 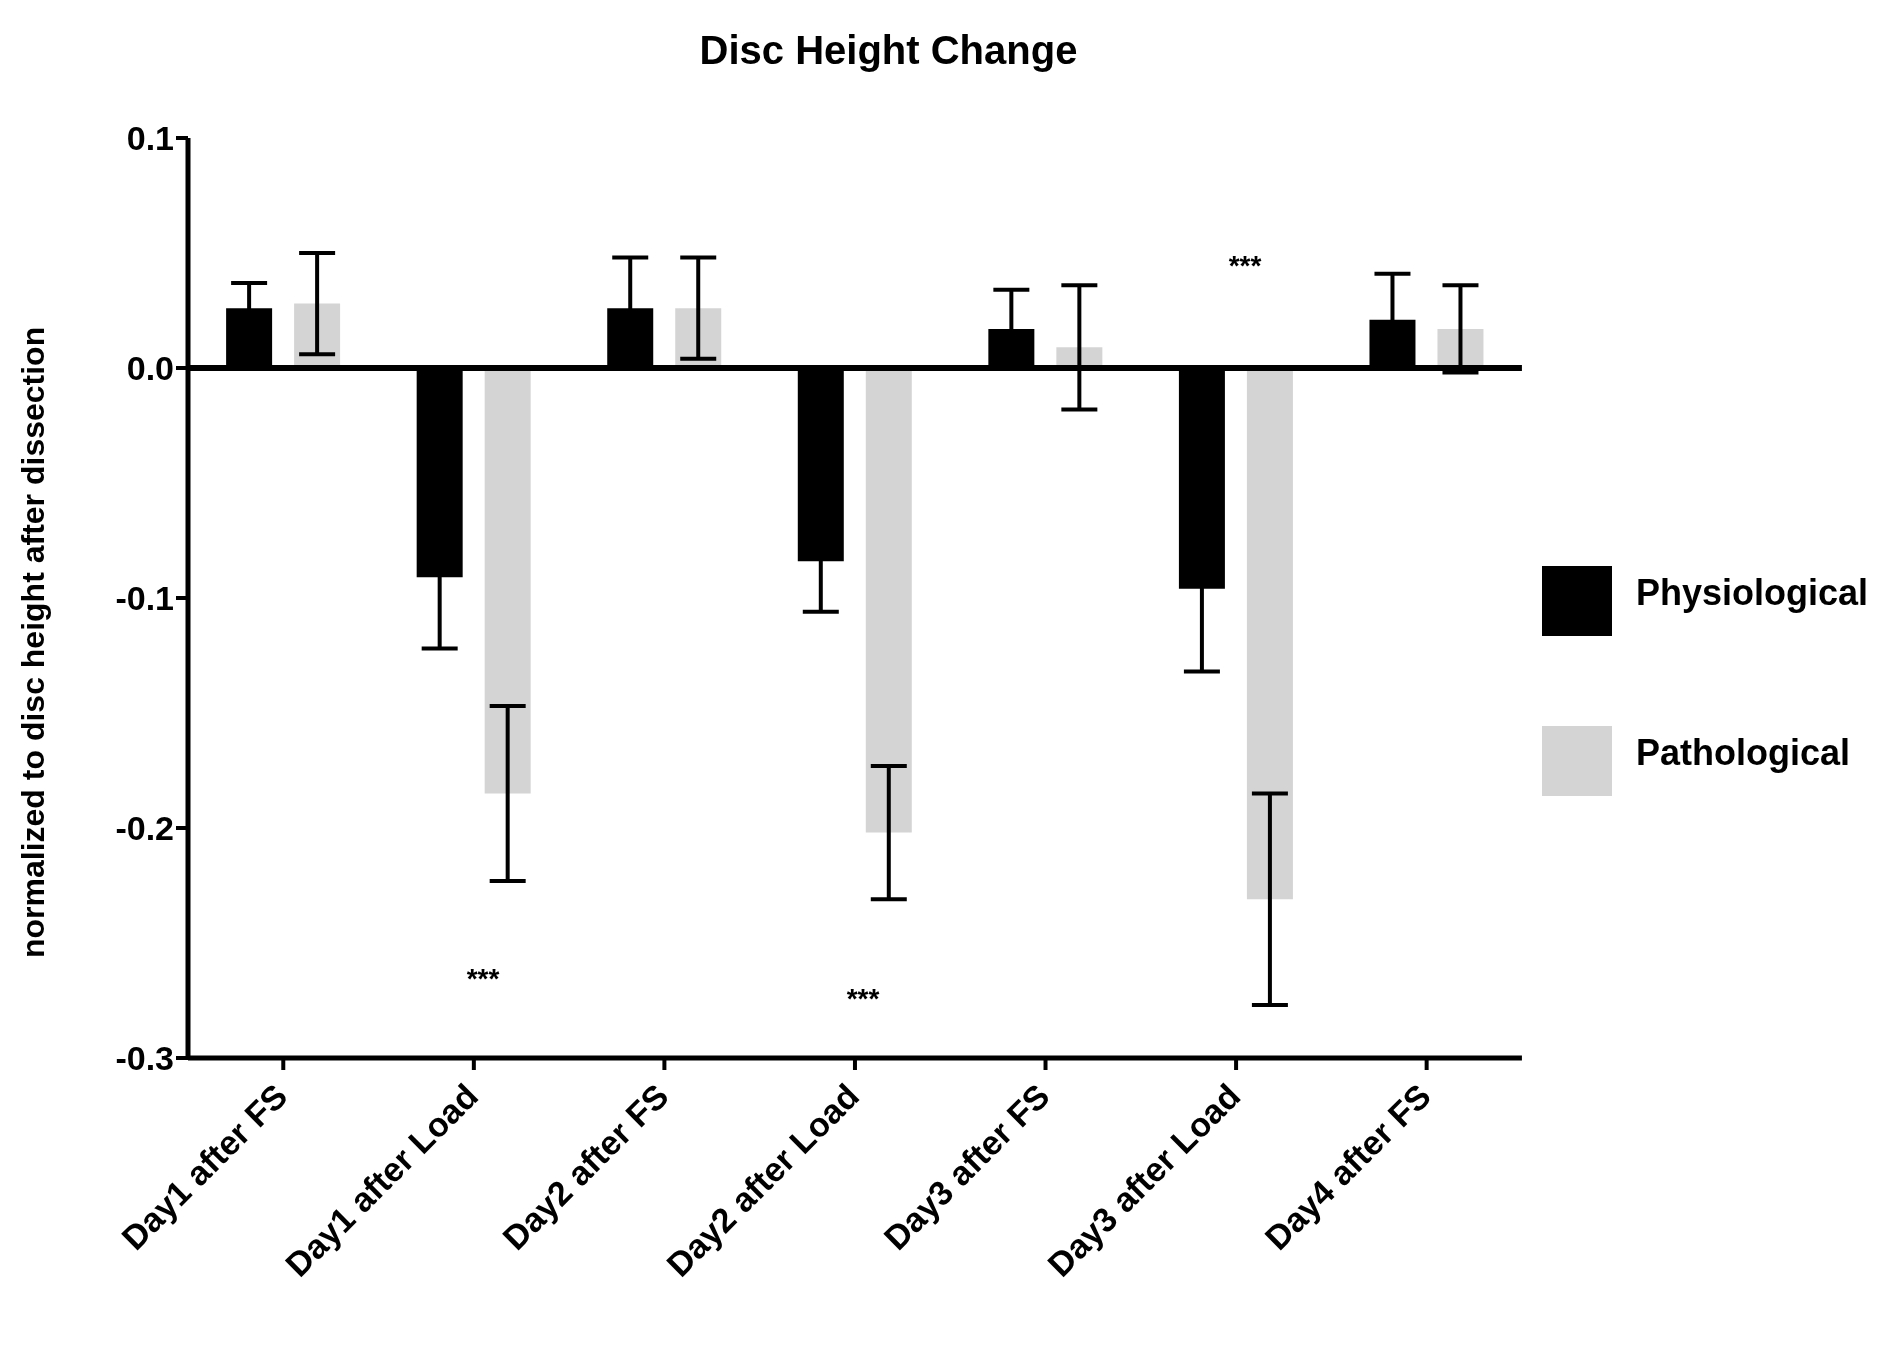 What do you see at coordinates (150, 138) in the screenshot?
I see `y-tick-label: 0.1` at bounding box center [150, 138].